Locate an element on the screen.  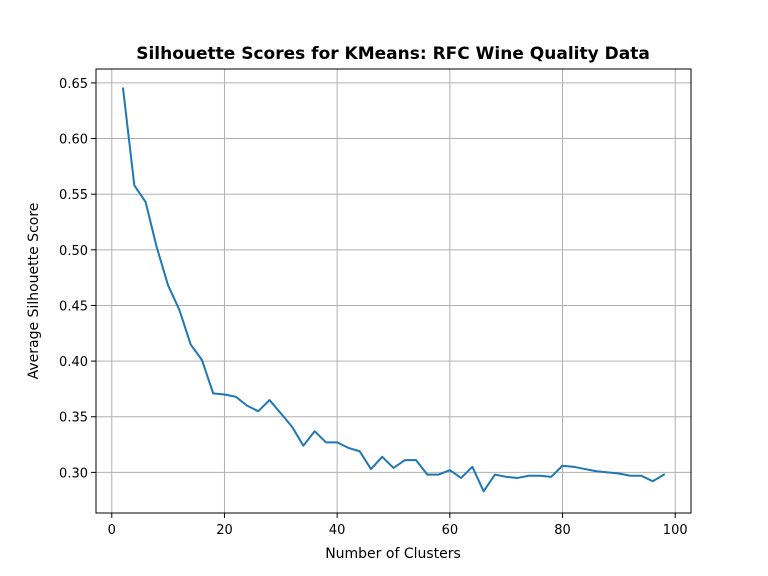
y-tick-label: 0.50 is located at coordinates (73, 251).